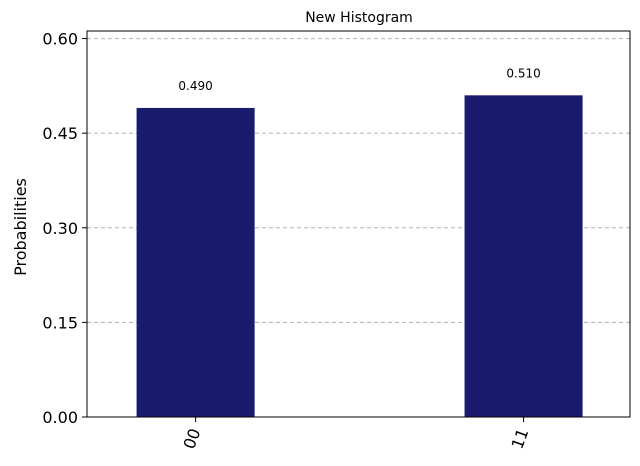 The height and width of the screenshot is (466, 640). Describe the element at coordinates (195, 86) in the screenshot. I see `bar-value-label: 0.490` at that location.